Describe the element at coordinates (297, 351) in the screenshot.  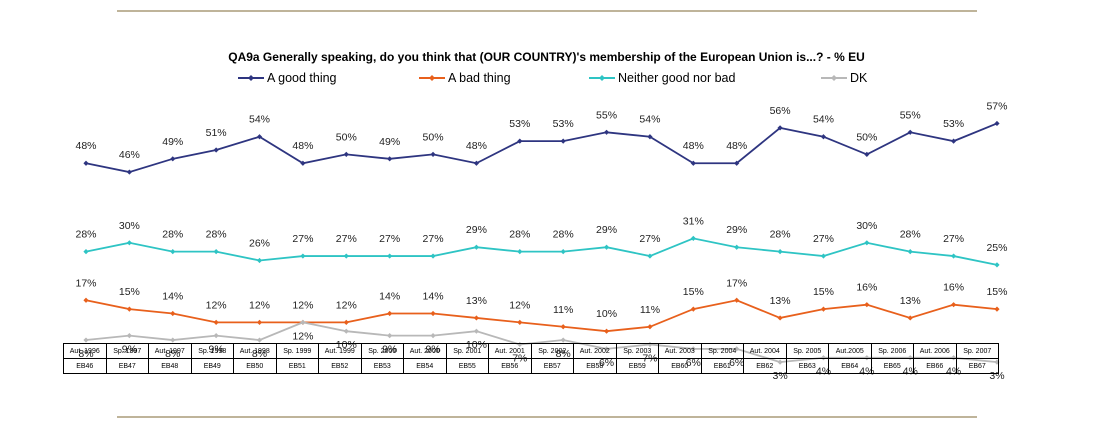
I see `category-cell: Sp. 1999` at that location.